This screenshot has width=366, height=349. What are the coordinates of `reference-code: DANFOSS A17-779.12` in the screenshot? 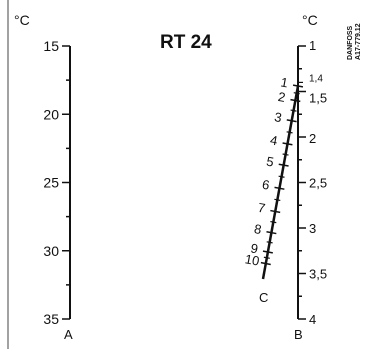 It's located at (354, 41).